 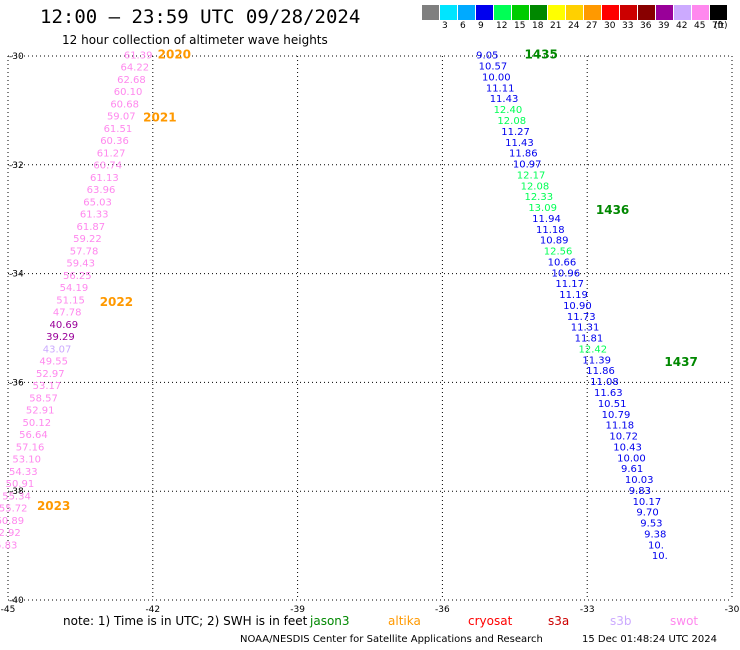 What do you see at coordinates (664, 26) in the screenshot?
I see `color-scale-tick: 39` at bounding box center [664, 26].